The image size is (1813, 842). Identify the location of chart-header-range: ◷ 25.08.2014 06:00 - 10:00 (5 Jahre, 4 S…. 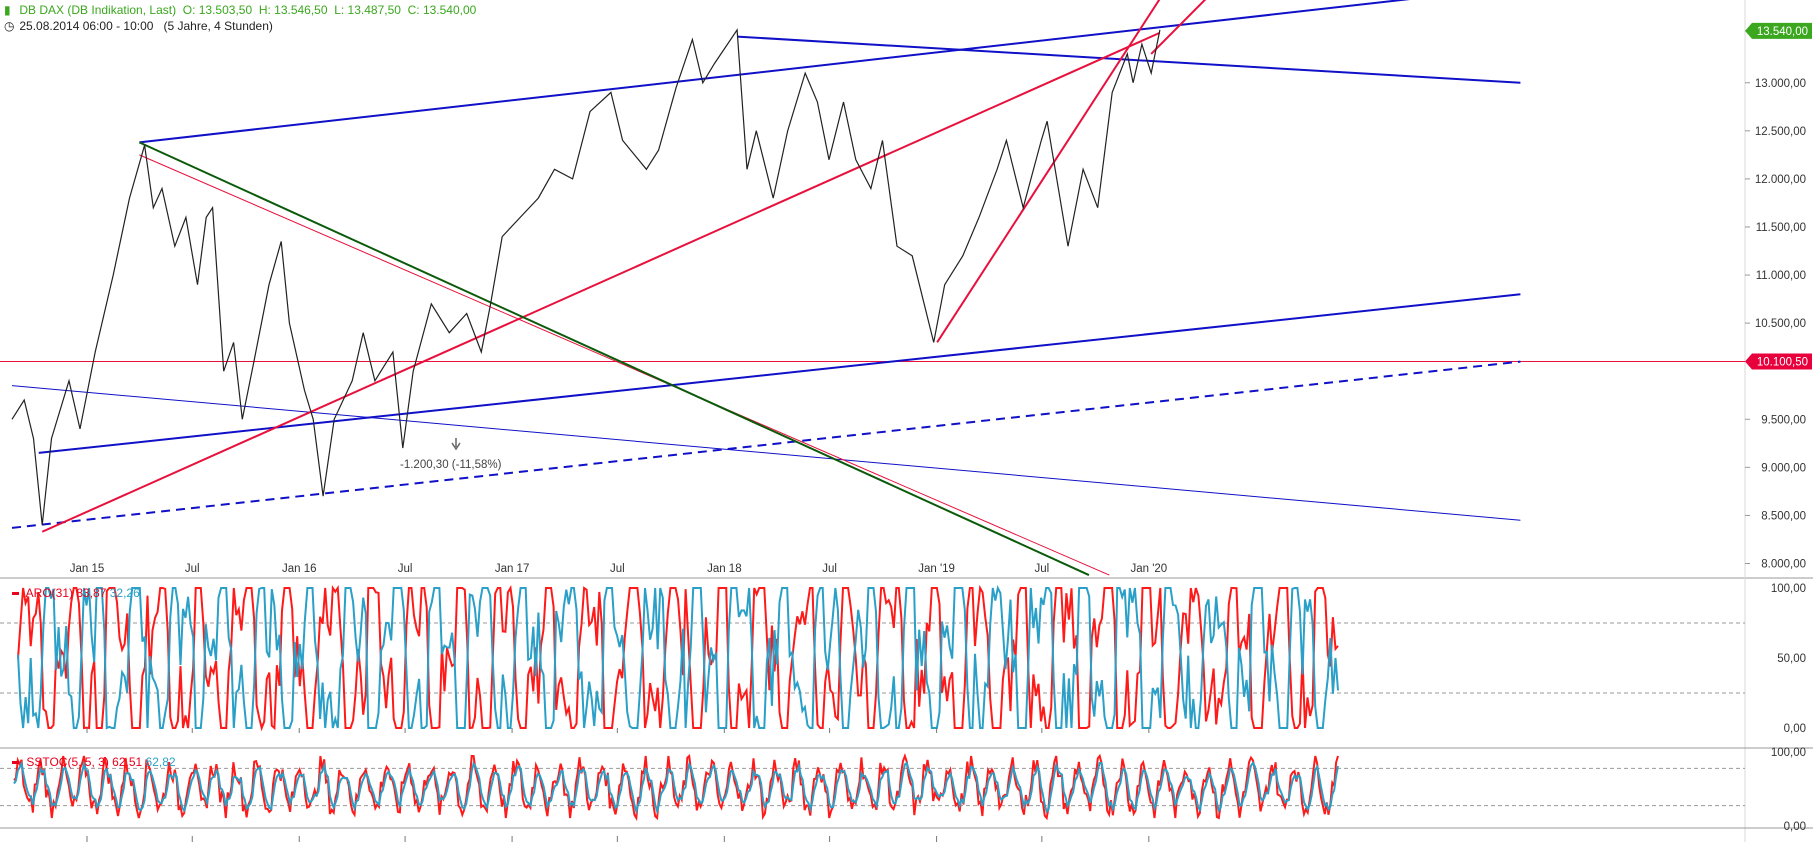
(138, 26).